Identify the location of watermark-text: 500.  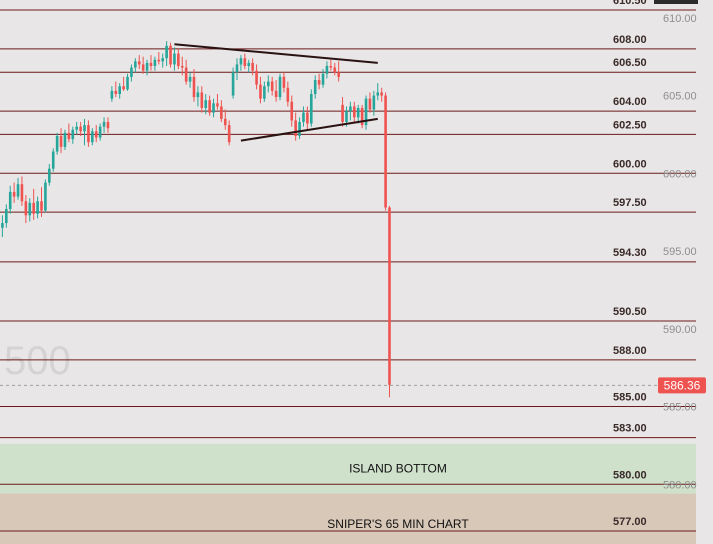
(37, 361).